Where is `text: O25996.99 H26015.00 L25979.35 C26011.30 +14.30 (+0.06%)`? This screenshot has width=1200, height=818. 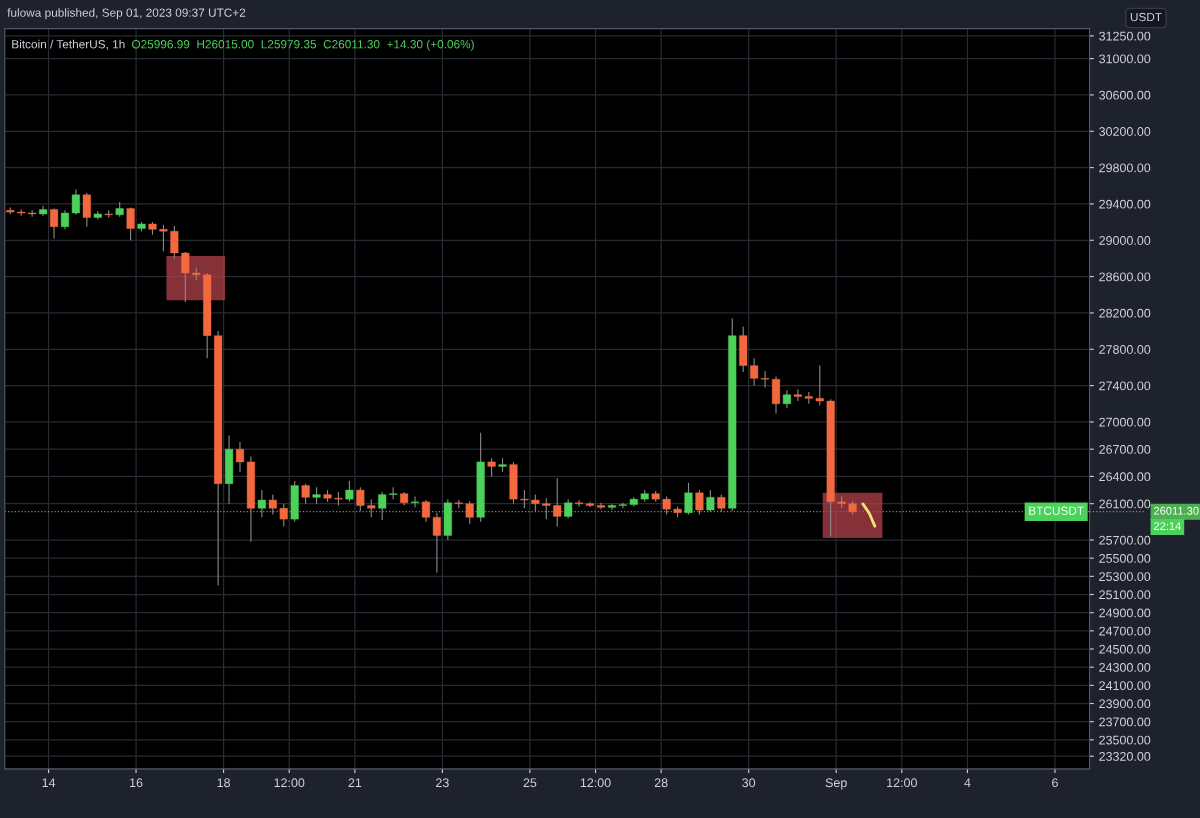
text: O25996.99 H26015.00 L25979.35 C26011.30 +14.30 (+0.06%) is located at coordinates (303, 45).